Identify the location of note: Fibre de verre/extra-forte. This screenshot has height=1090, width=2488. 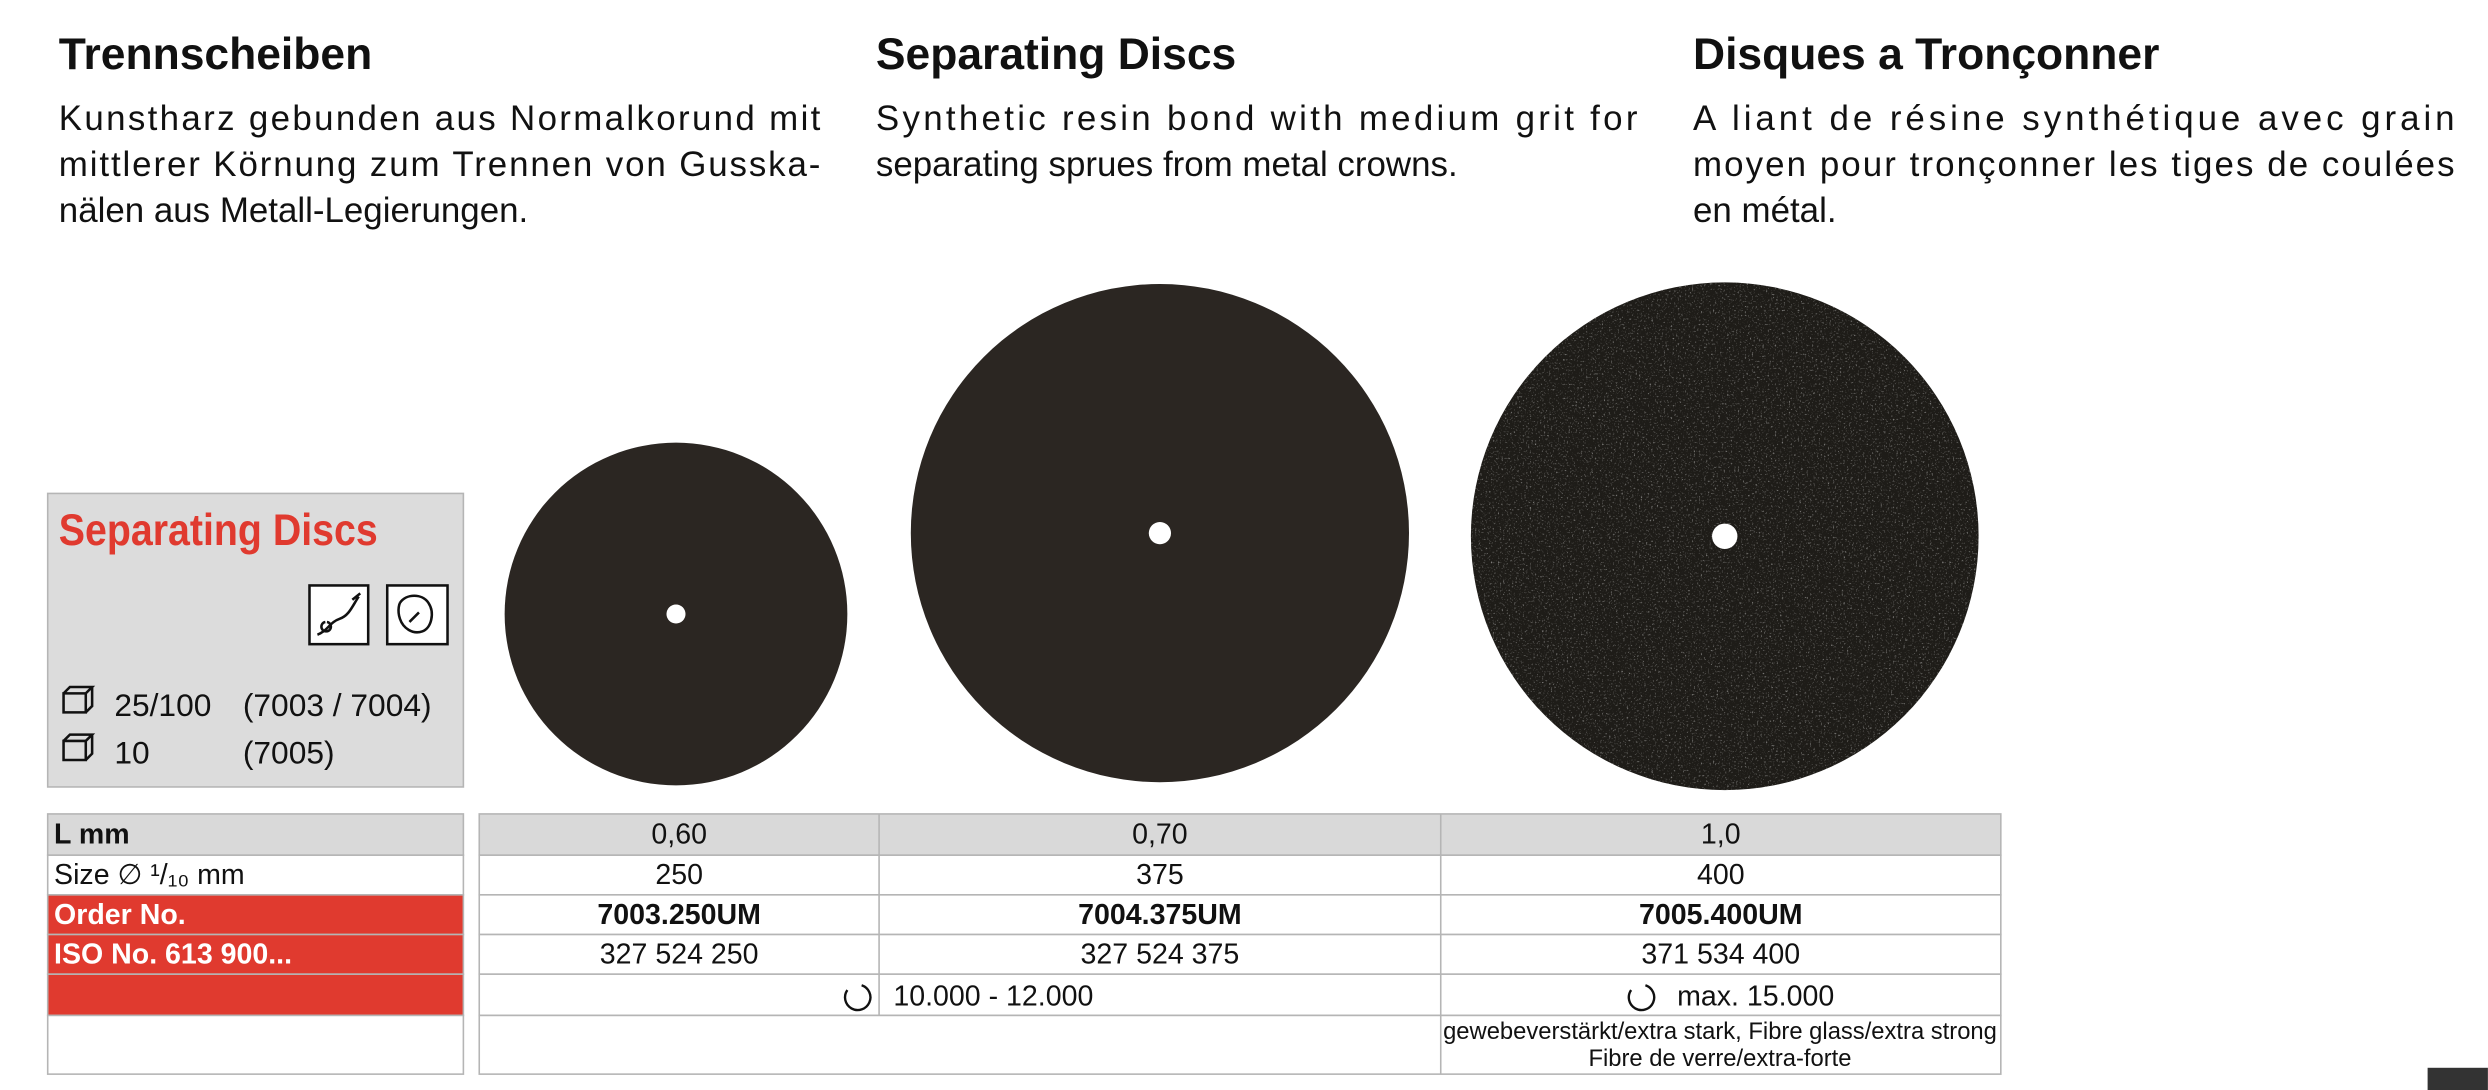
(1719, 1058).